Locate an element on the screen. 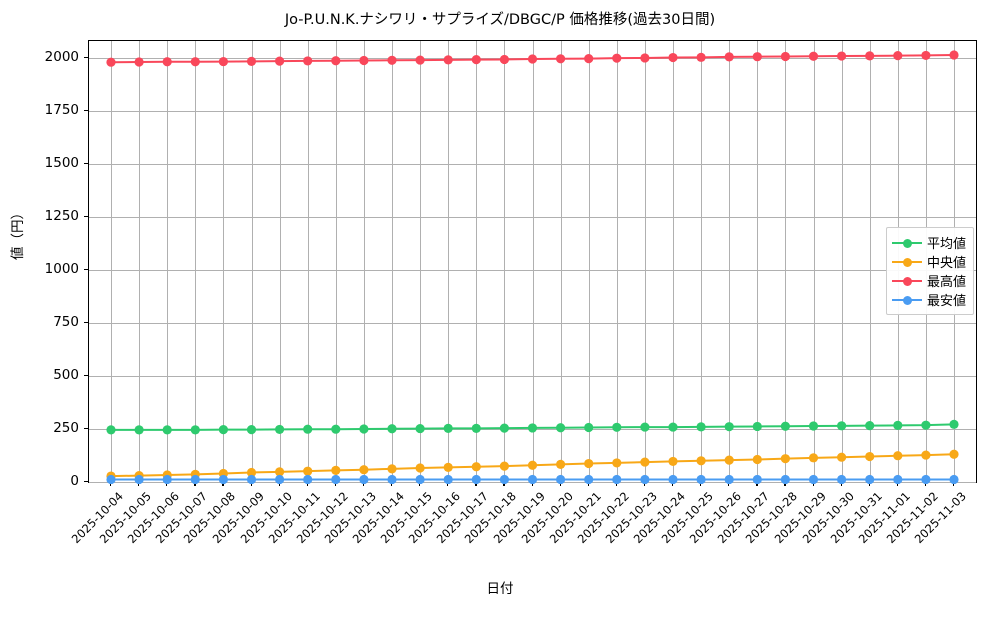 The image size is (1000, 640). y-tick-label: 250 is located at coordinates (66, 427).